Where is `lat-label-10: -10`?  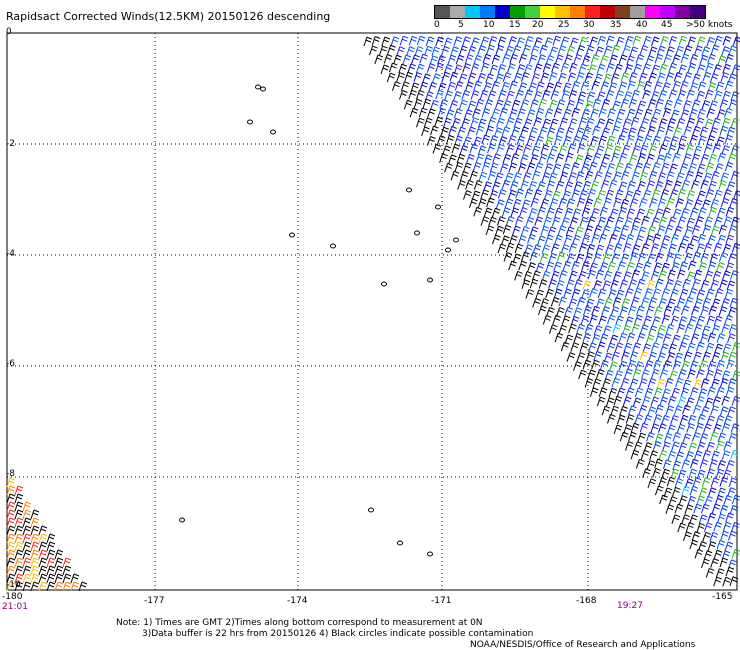 lat-label-10: -10 is located at coordinates (13, 585).